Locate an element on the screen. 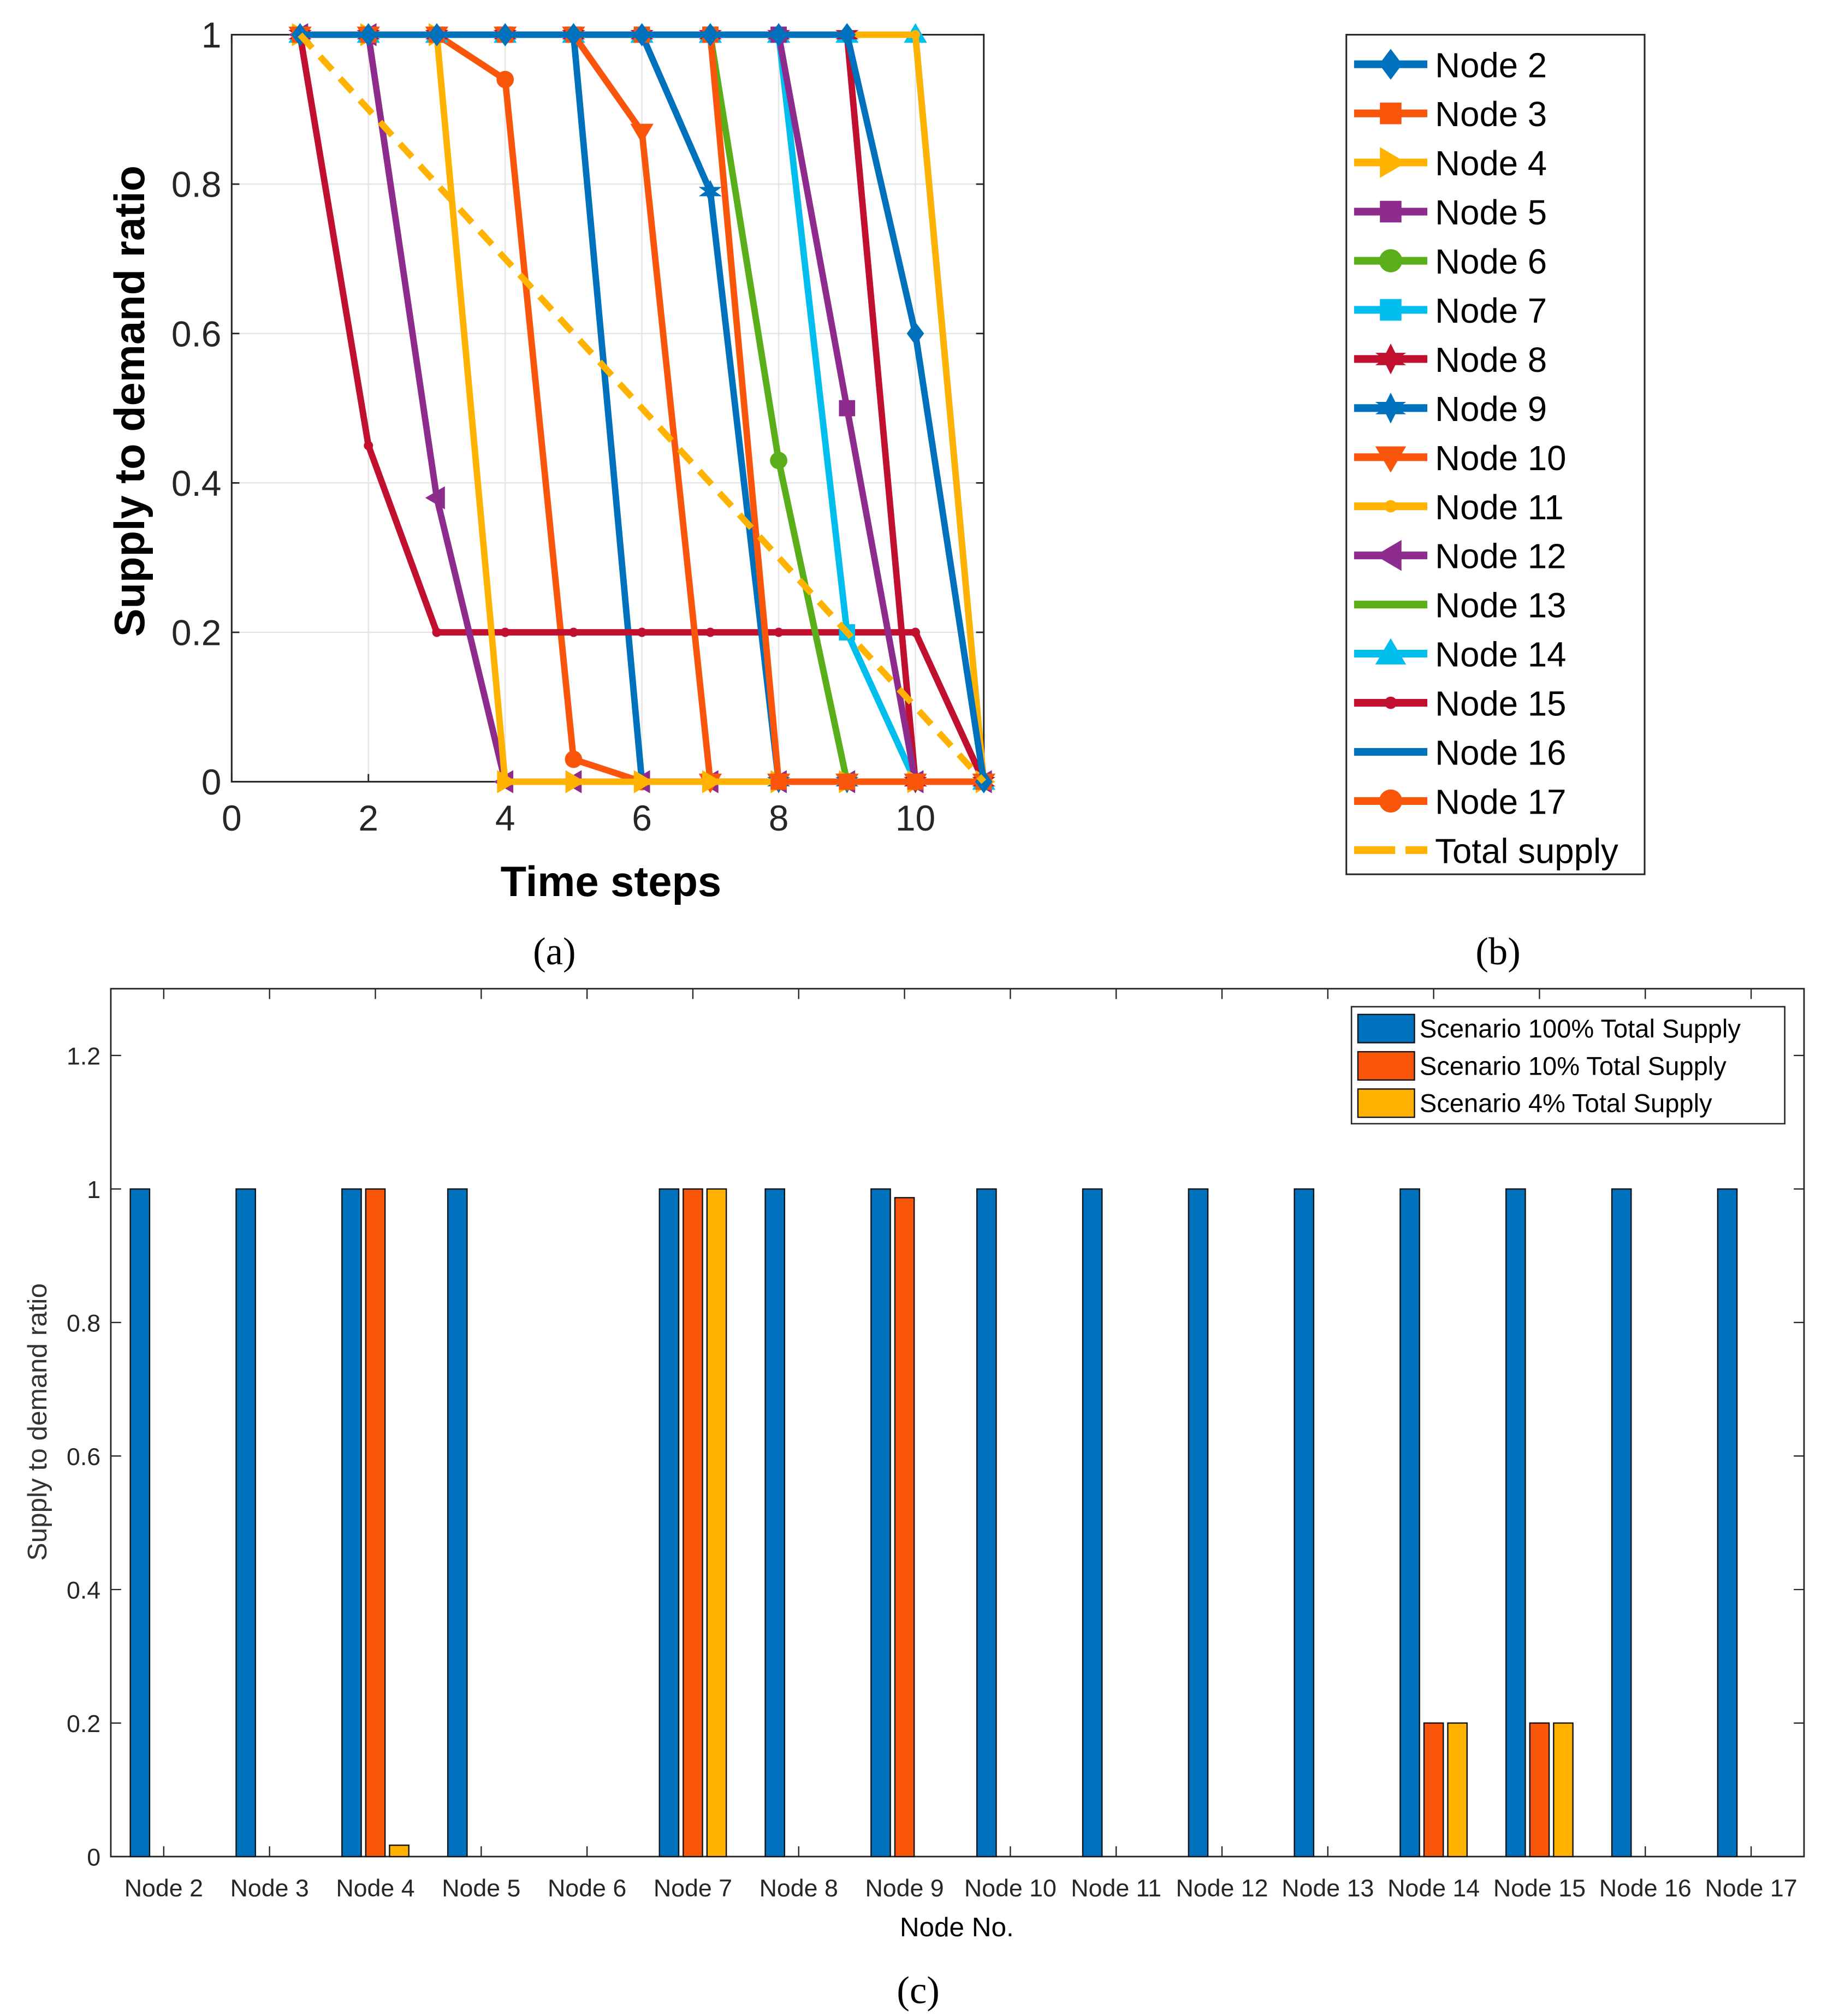 The image size is (1839, 2016). legend-label: Node 13 is located at coordinates (1500, 605).